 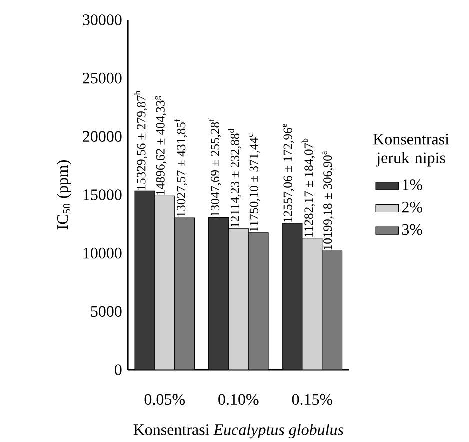 What do you see at coordinates (103, 253) in the screenshot?
I see `y-tick-label: 10000` at bounding box center [103, 253].